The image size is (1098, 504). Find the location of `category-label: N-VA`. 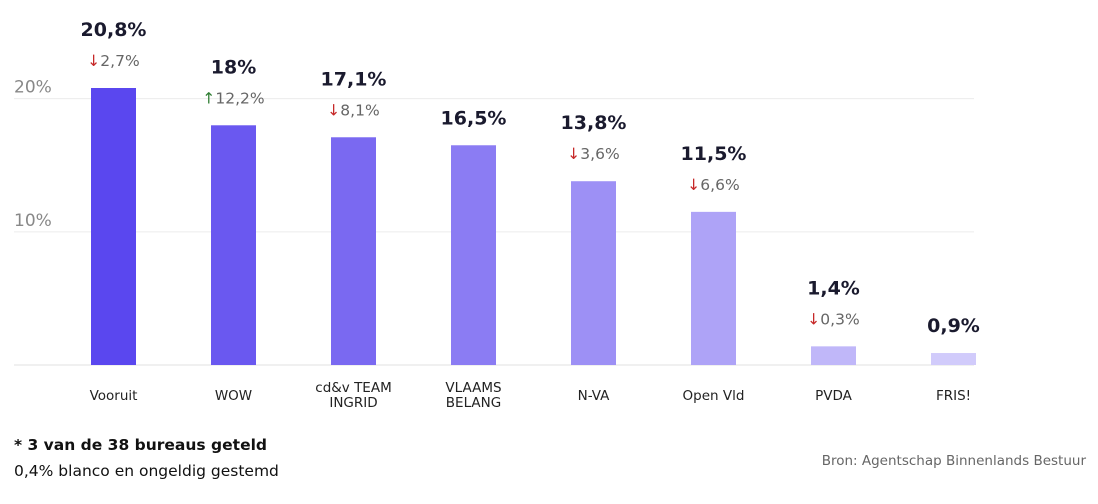

category-label: N-VA is located at coordinates (594, 396).